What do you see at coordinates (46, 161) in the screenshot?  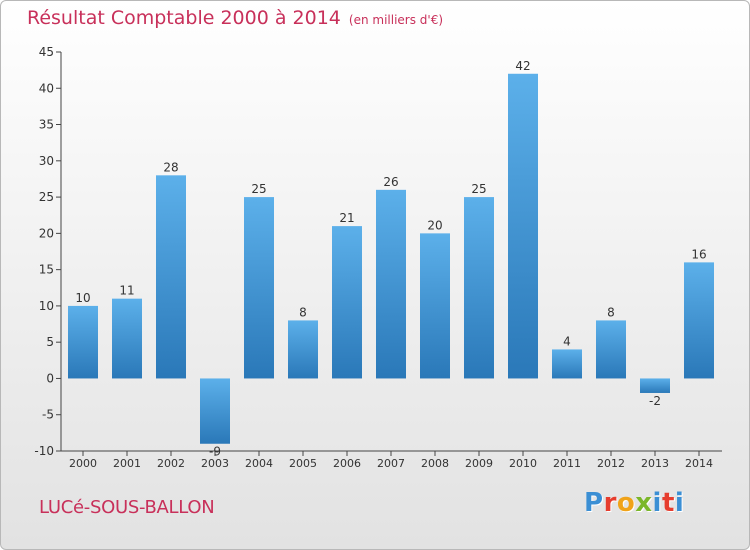 I see `y-tick-label: 30` at bounding box center [46, 161].